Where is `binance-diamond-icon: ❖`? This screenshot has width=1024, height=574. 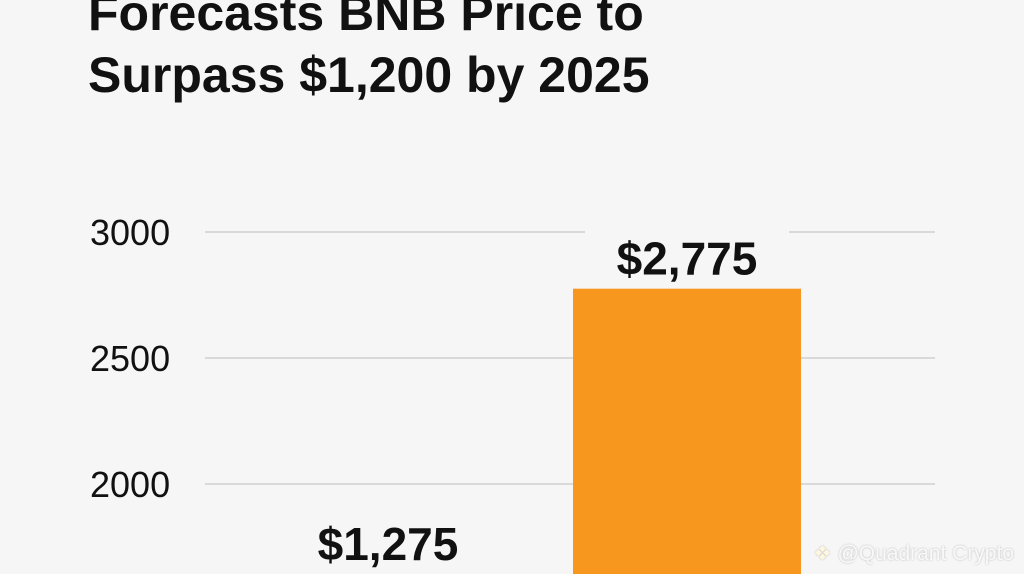 binance-diamond-icon: ❖ is located at coordinates (822, 554).